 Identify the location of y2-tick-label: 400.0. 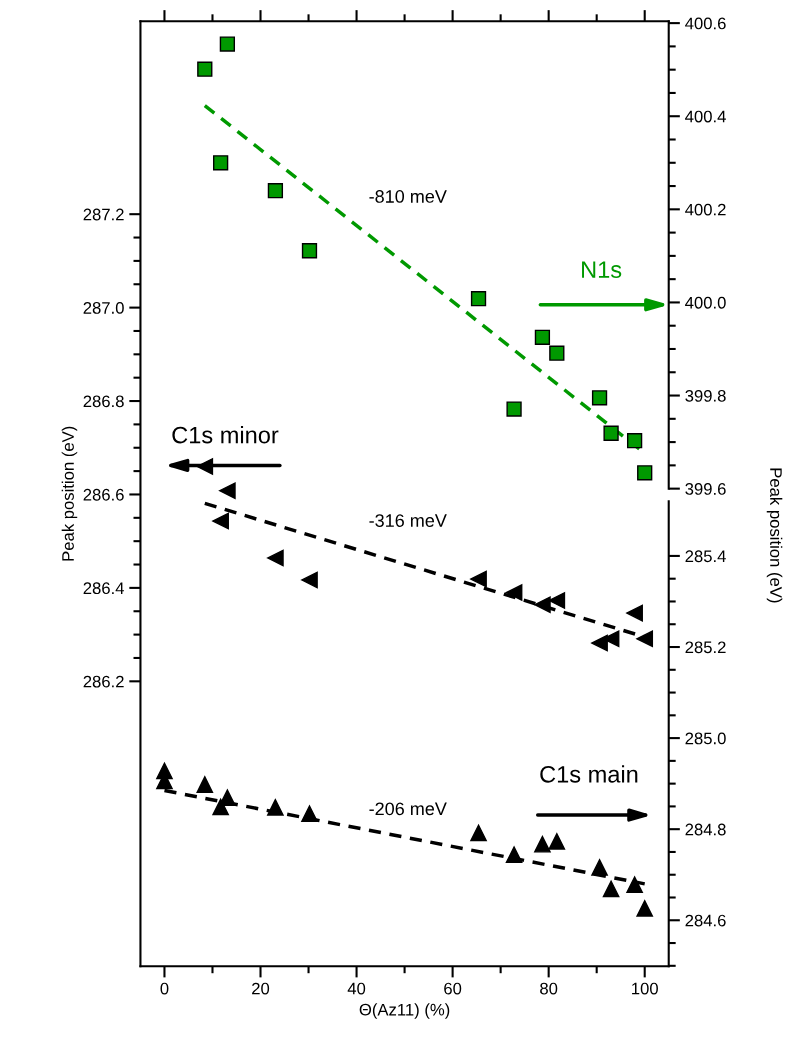
(705, 302).